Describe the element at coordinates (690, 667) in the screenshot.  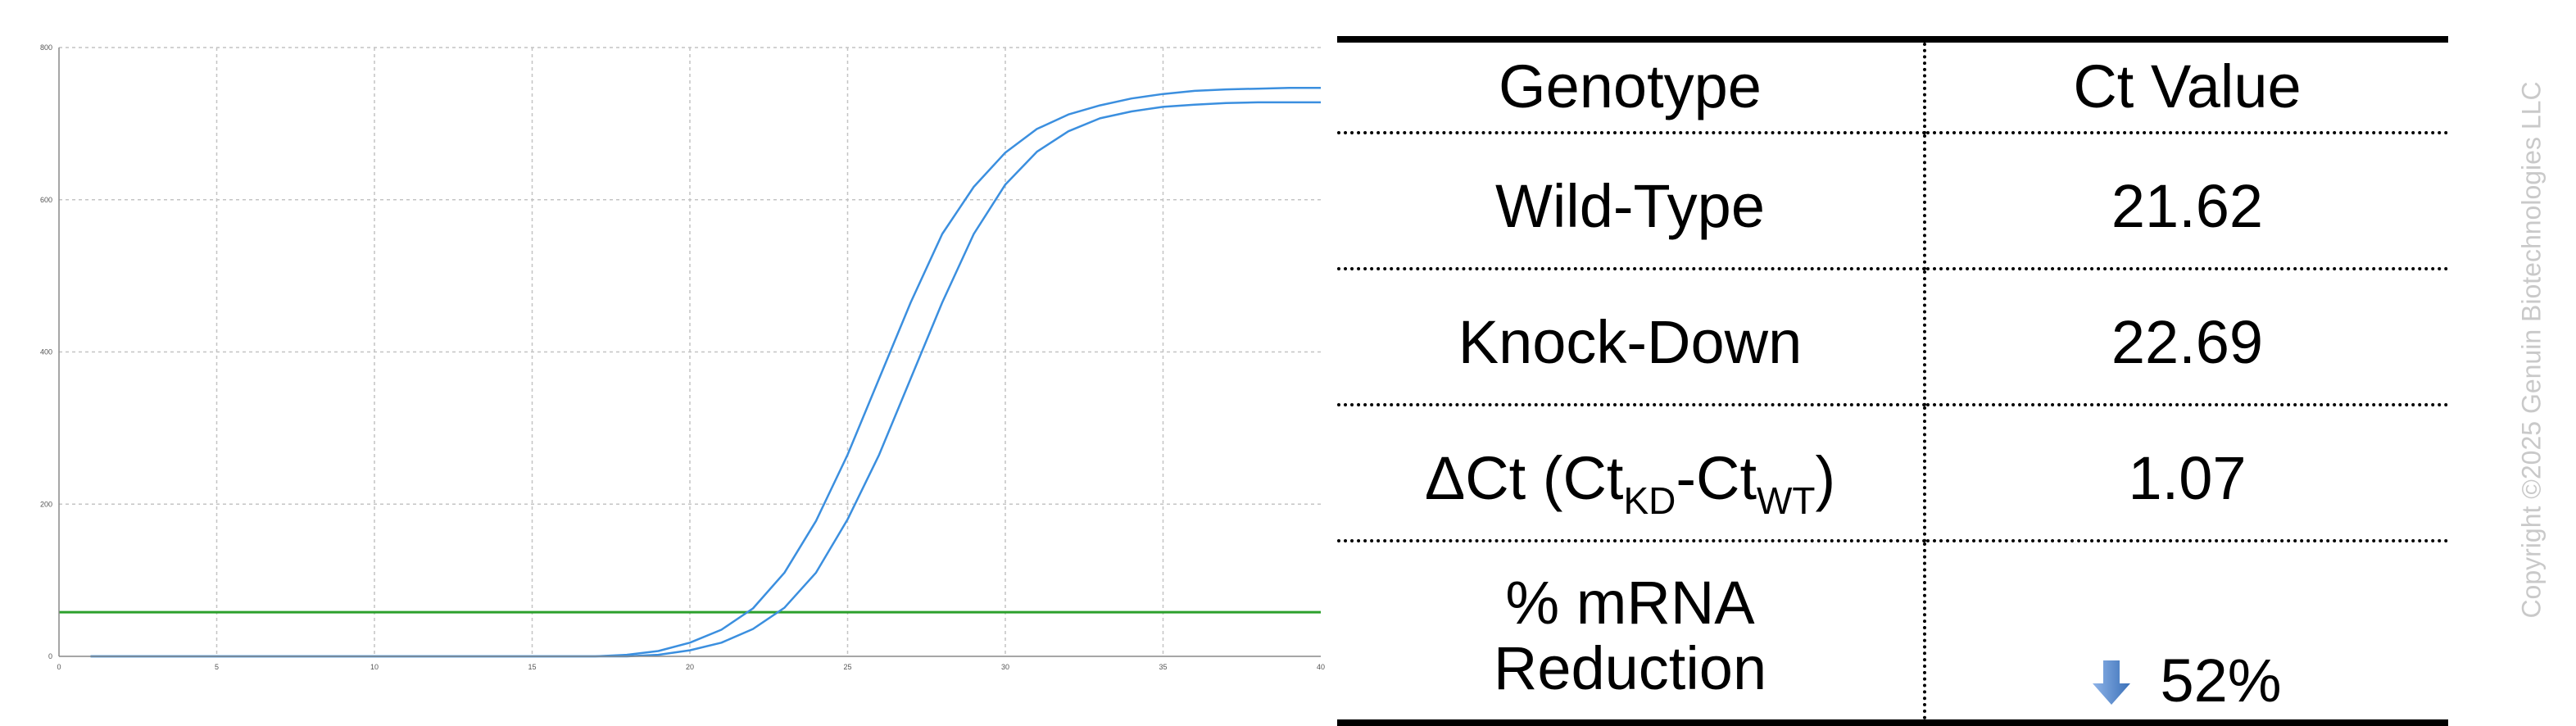
I see `x-tick-label: 20` at that location.